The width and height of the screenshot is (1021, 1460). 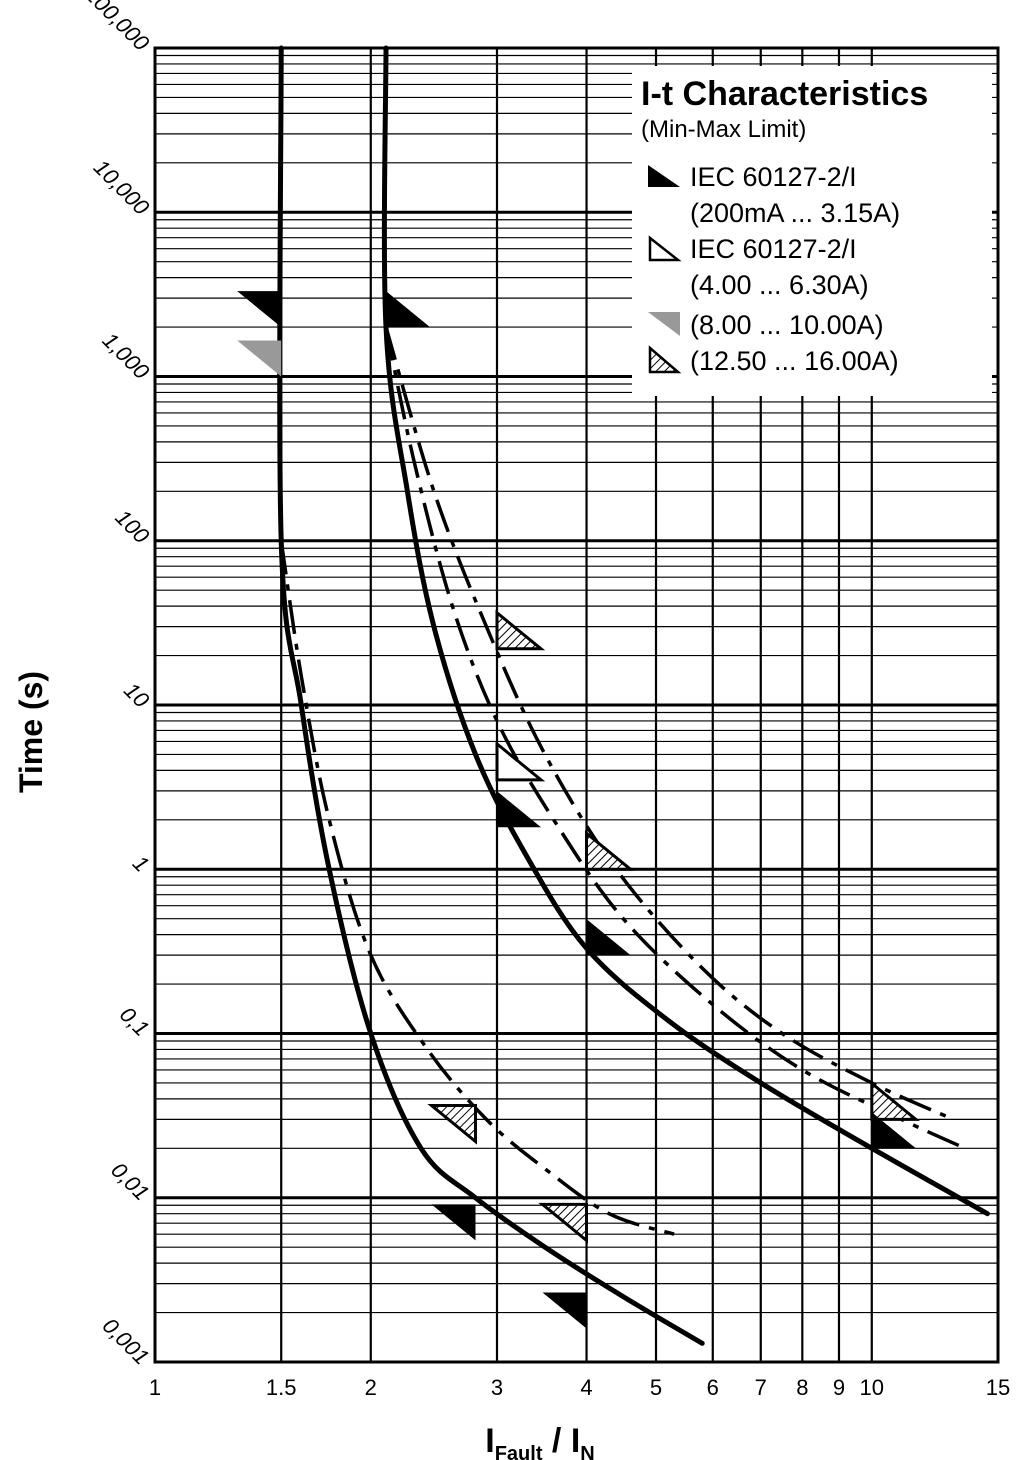 I want to click on x-axis-title-sub-n: N, so click(x=587, y=1451).